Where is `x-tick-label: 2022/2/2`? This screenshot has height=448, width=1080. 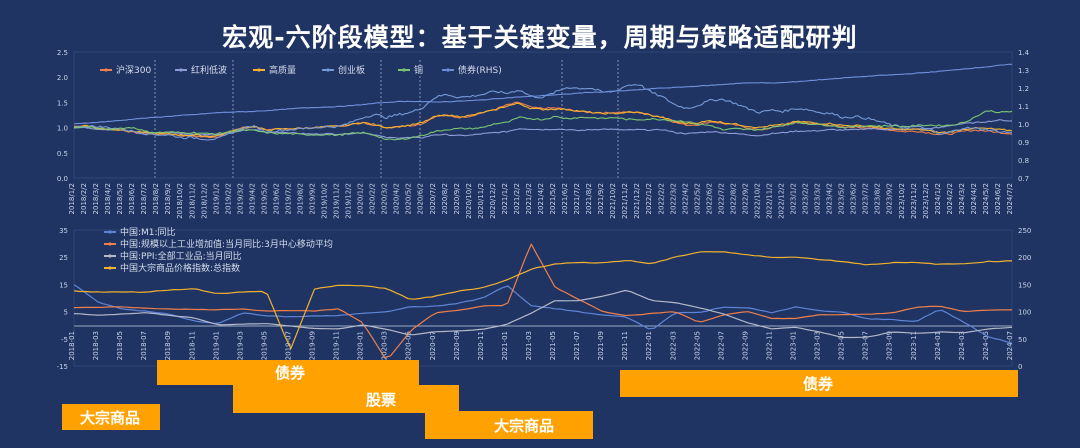 x-tick-label: 2022/2/2 is located at coordinates (661, 198).